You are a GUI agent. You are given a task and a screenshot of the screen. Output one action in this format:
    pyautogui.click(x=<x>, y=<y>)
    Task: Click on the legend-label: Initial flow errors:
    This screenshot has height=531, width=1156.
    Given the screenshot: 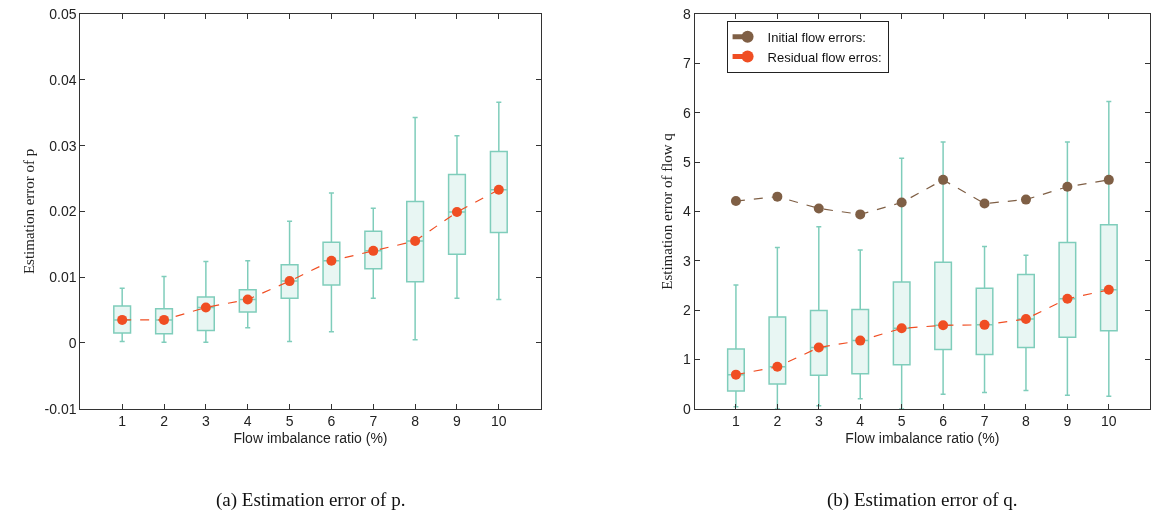 What is the action you would take?
    pyautogui.click(x=816, y=37)
    